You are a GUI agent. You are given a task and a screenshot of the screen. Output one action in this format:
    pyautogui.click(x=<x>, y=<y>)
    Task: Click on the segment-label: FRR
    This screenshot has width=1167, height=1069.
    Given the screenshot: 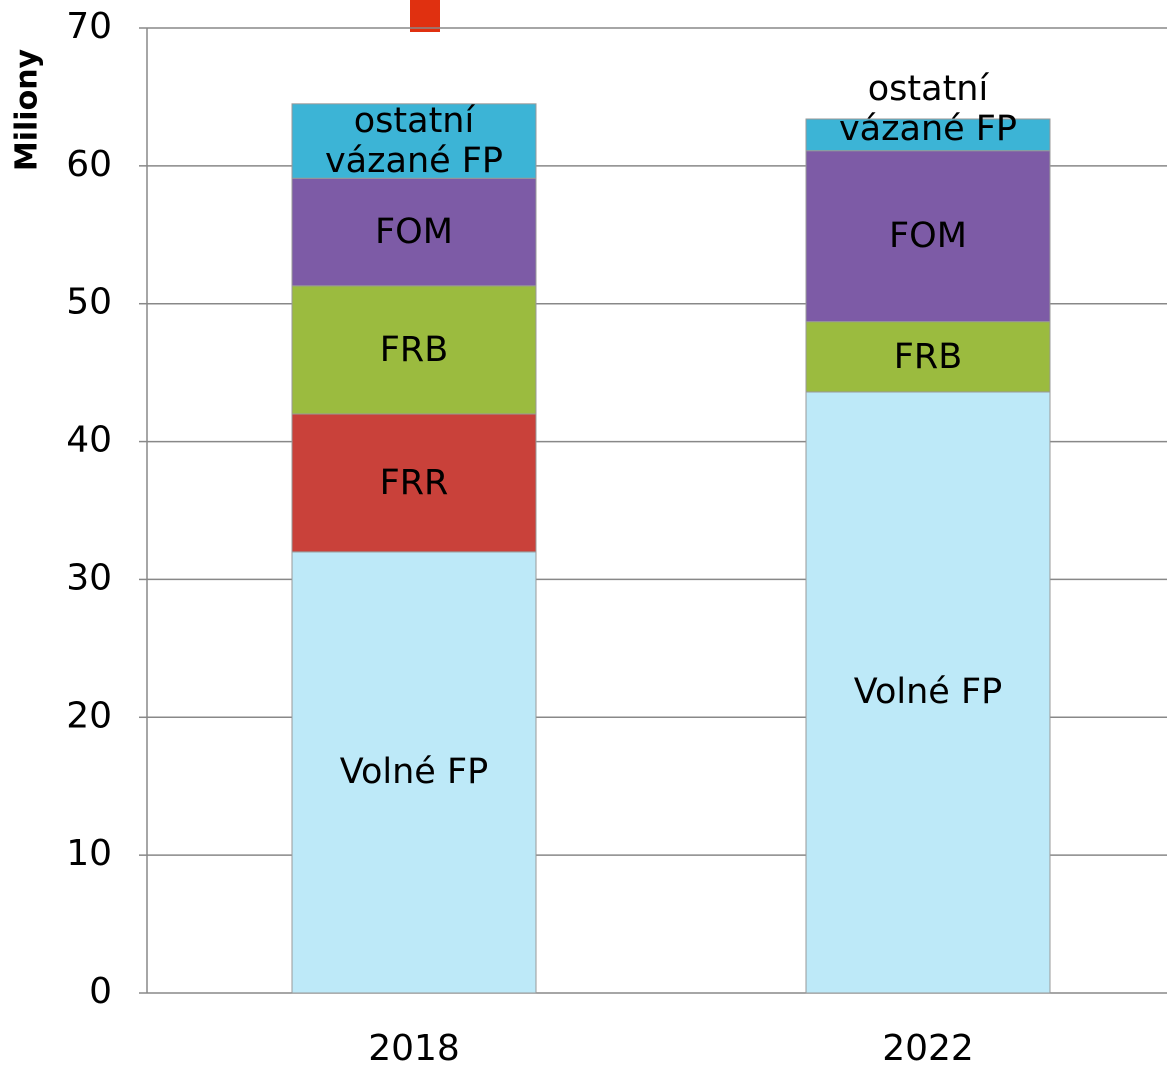 What is the action you would take?
    pyautogui.click(x=414, y=482)
    